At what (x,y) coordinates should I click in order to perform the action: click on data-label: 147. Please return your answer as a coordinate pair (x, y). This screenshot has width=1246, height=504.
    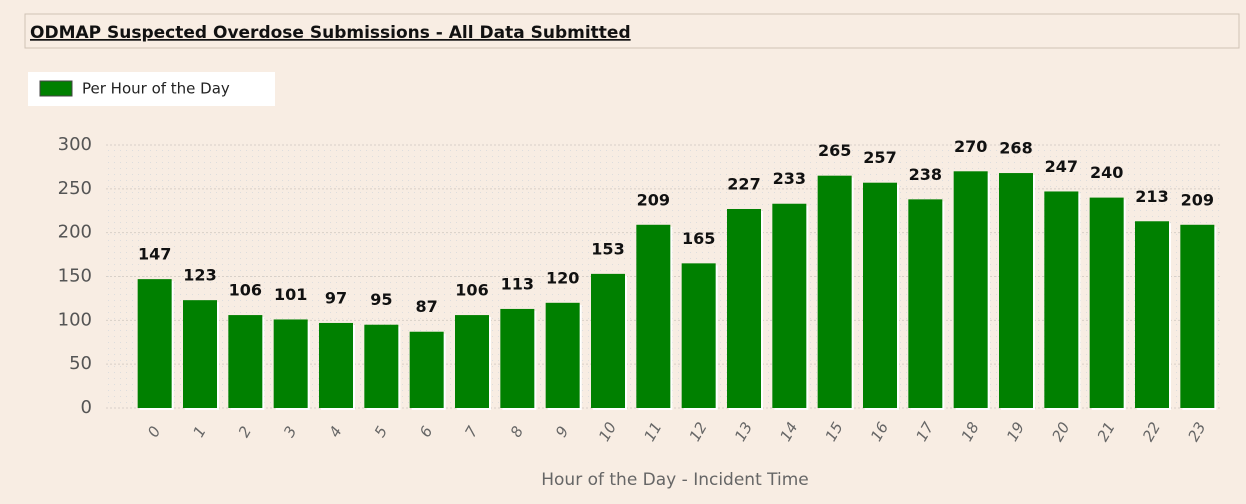
    Looking at the image, I should click on (154, 254).